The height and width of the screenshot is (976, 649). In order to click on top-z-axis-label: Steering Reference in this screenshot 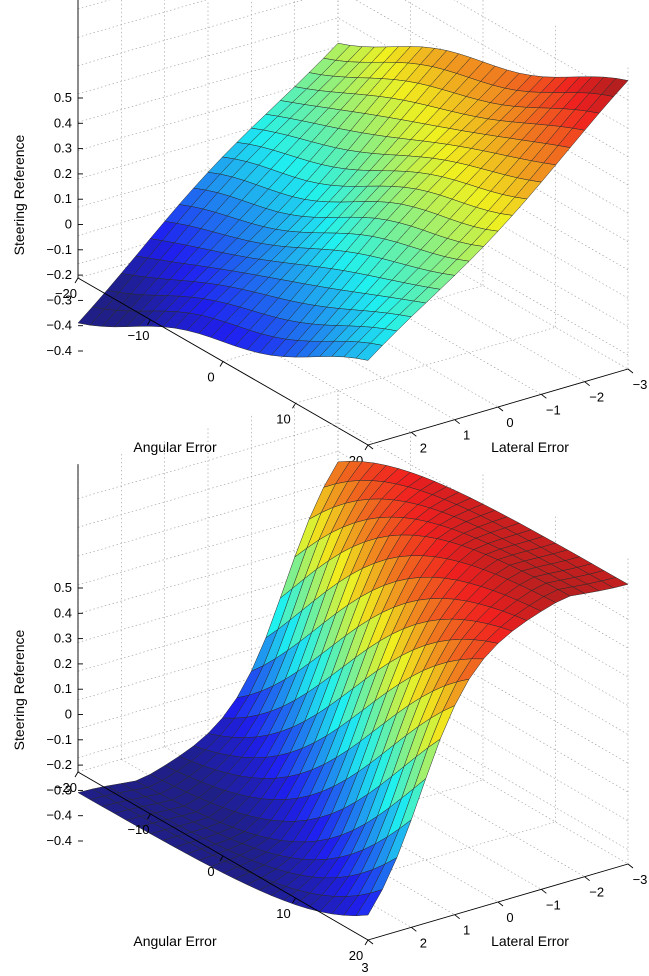, I will do `click(19, 194)`.